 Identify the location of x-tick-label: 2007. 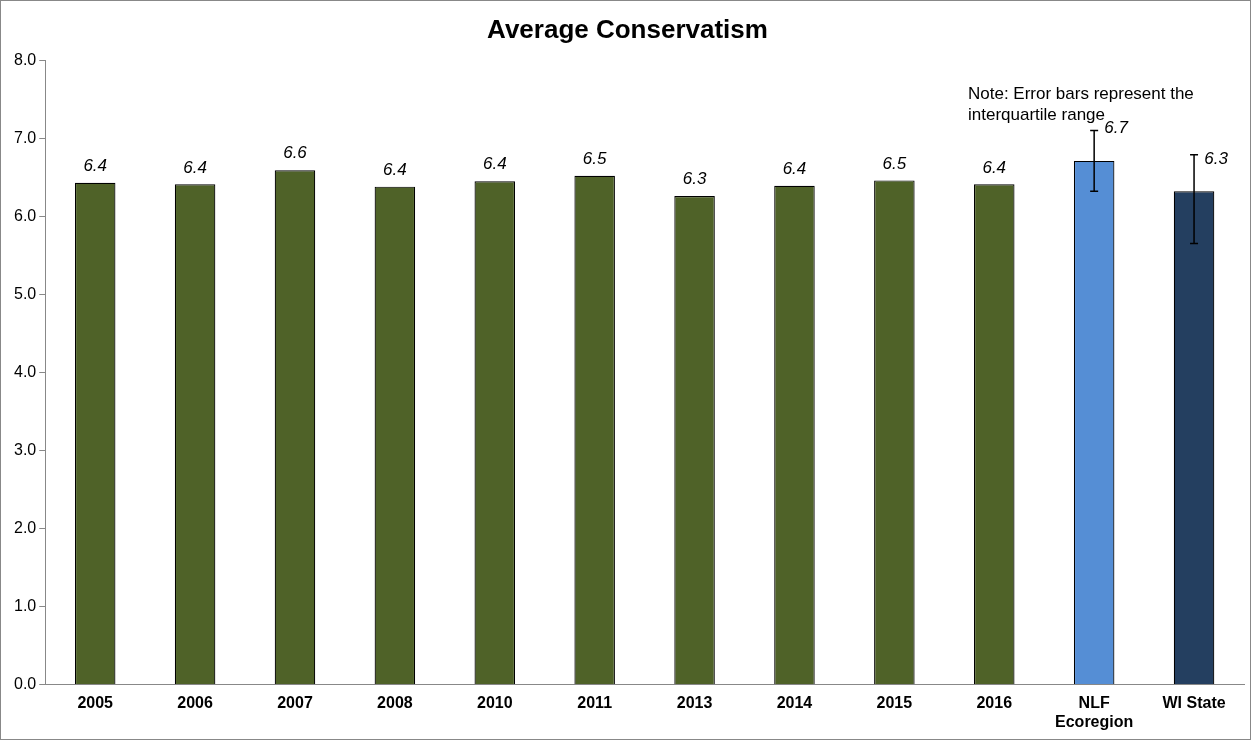
(295, 702).